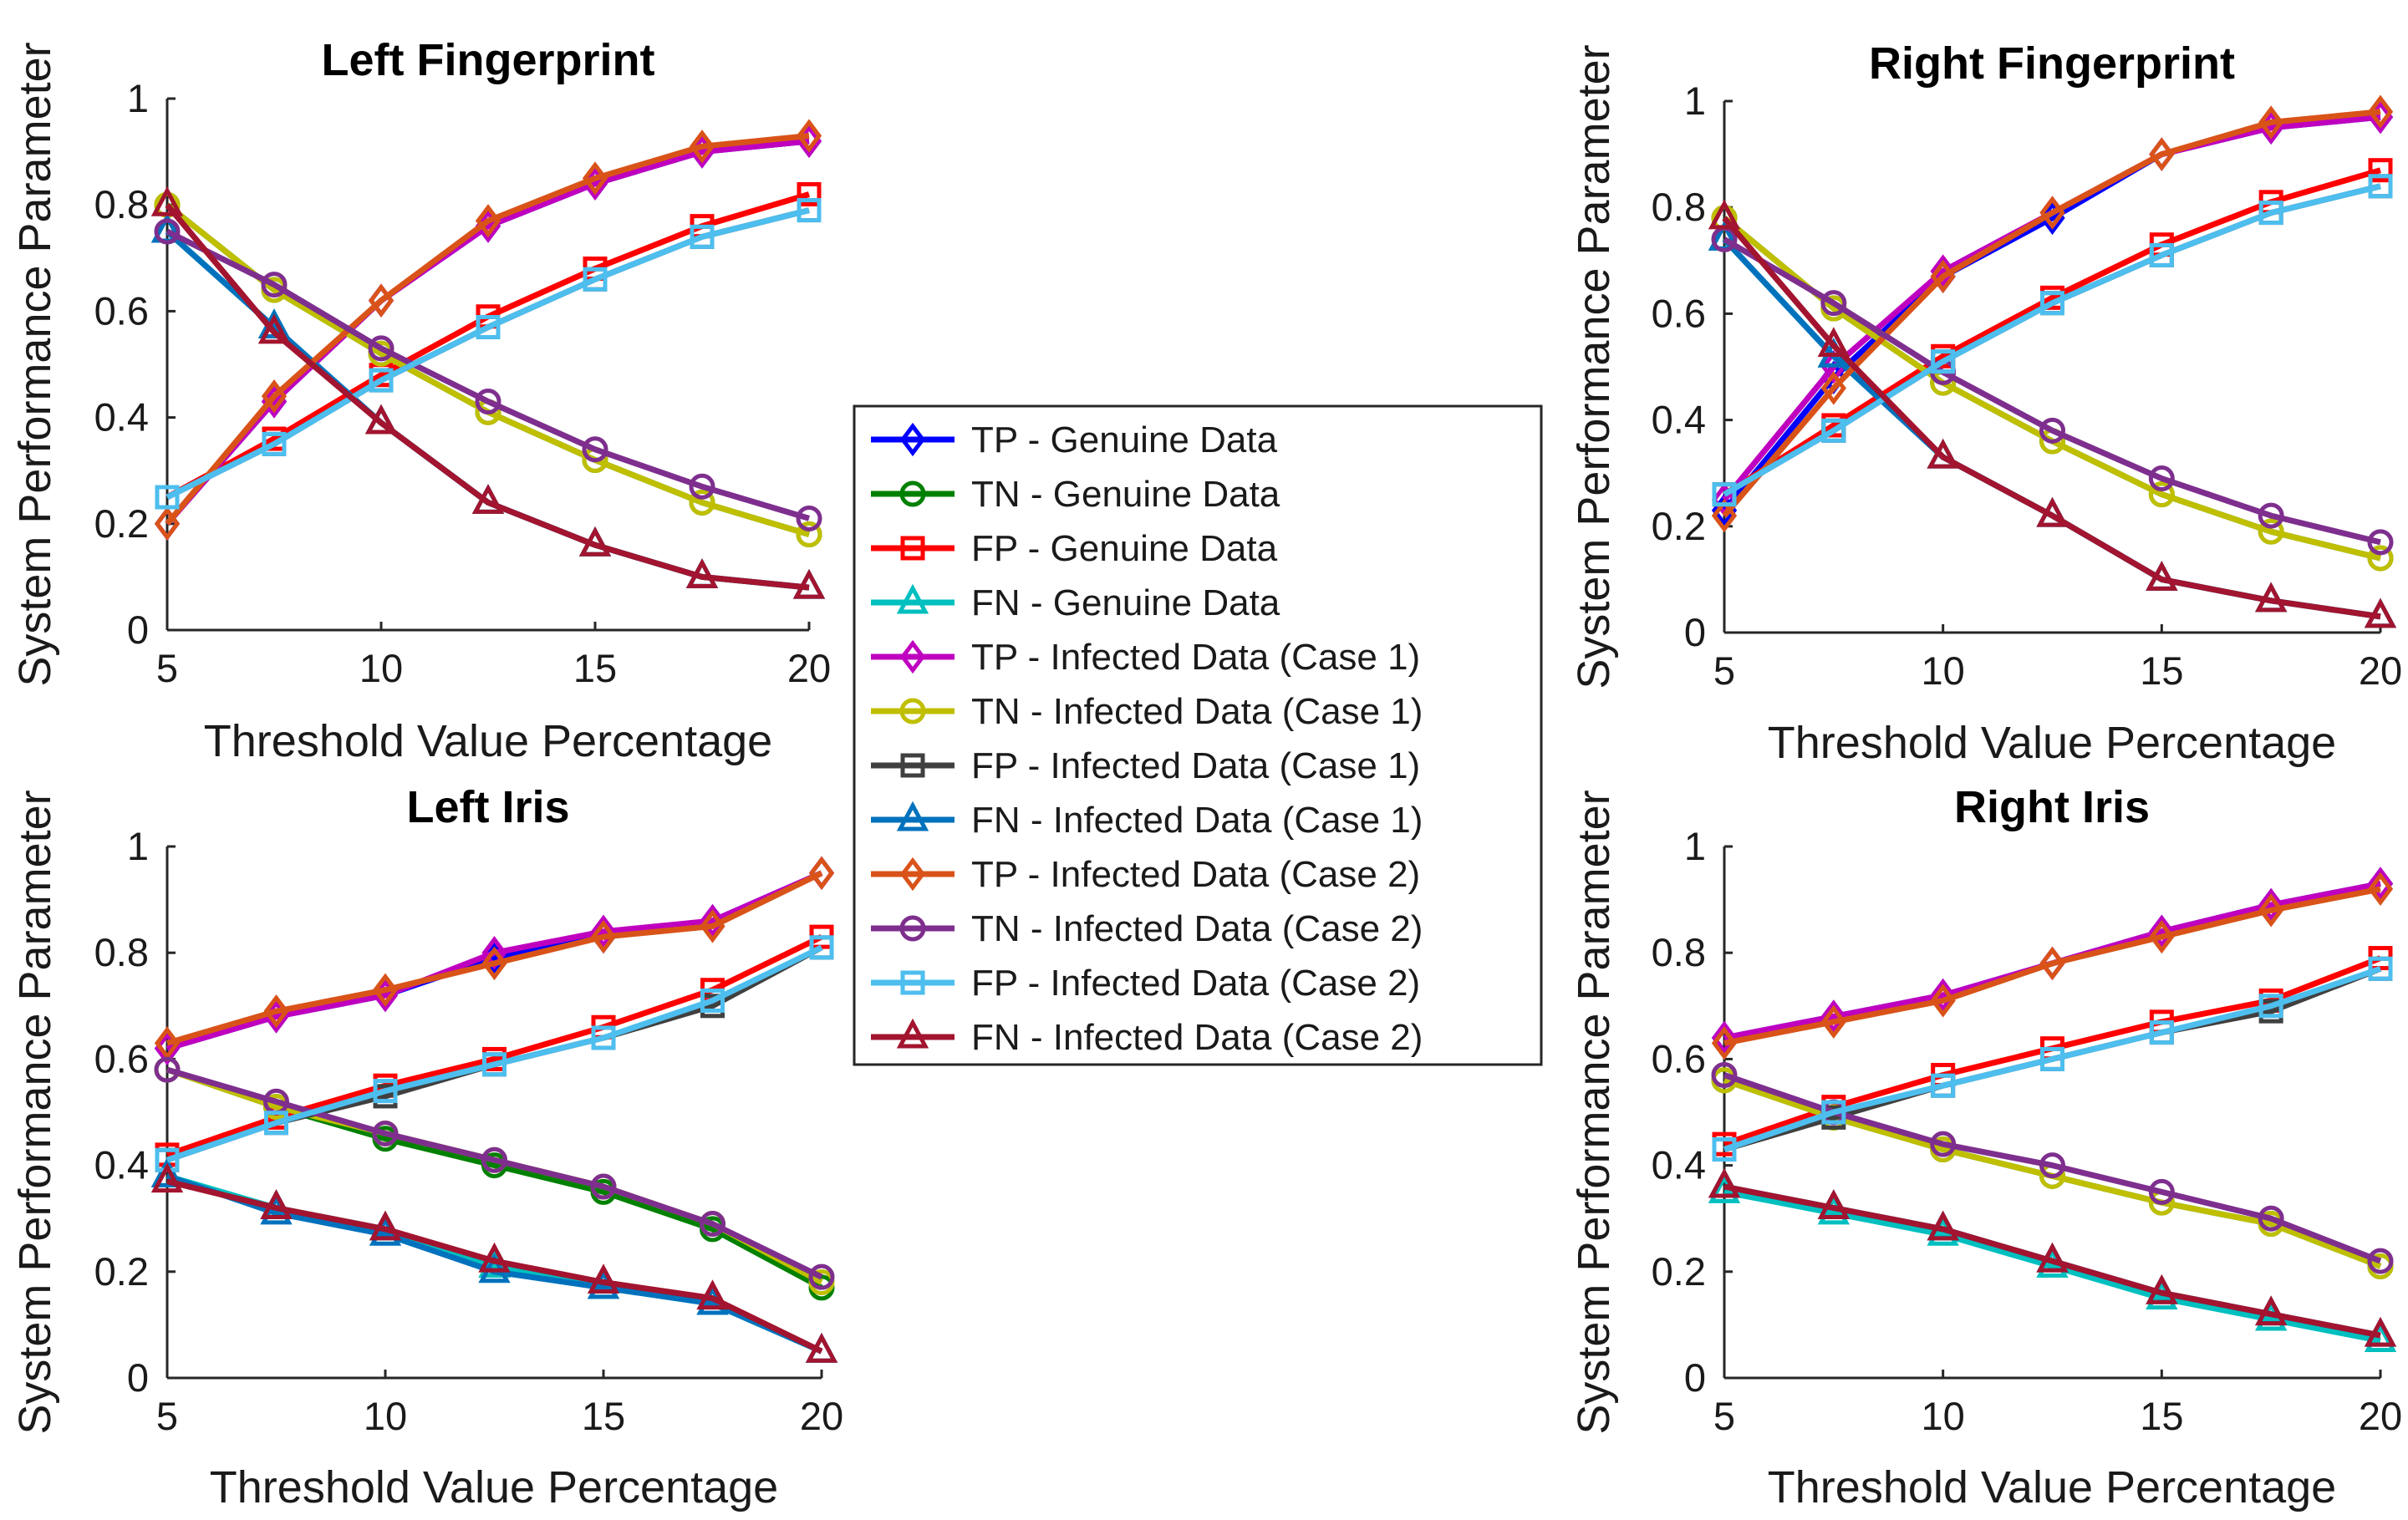  I want to click on legend-label: FN - Infected Data (Case 1), so click(1197, 820).